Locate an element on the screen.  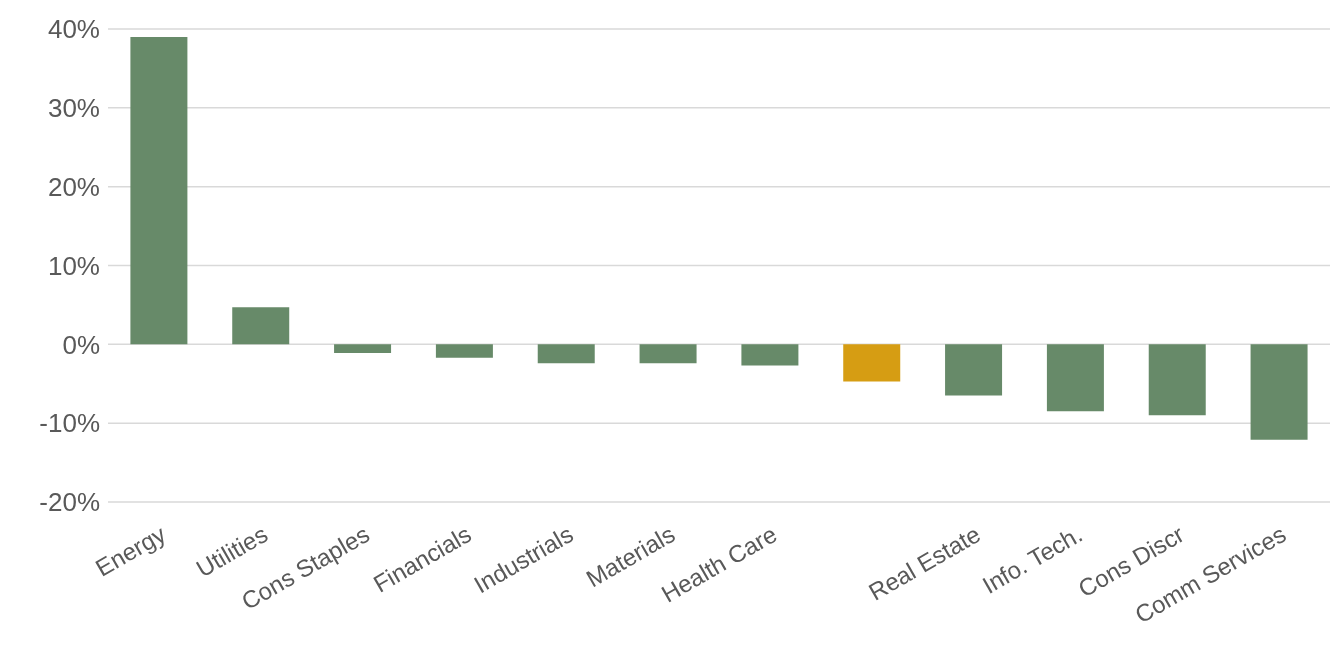
y-tick-label: -20% is located at coordinates (69, 502).